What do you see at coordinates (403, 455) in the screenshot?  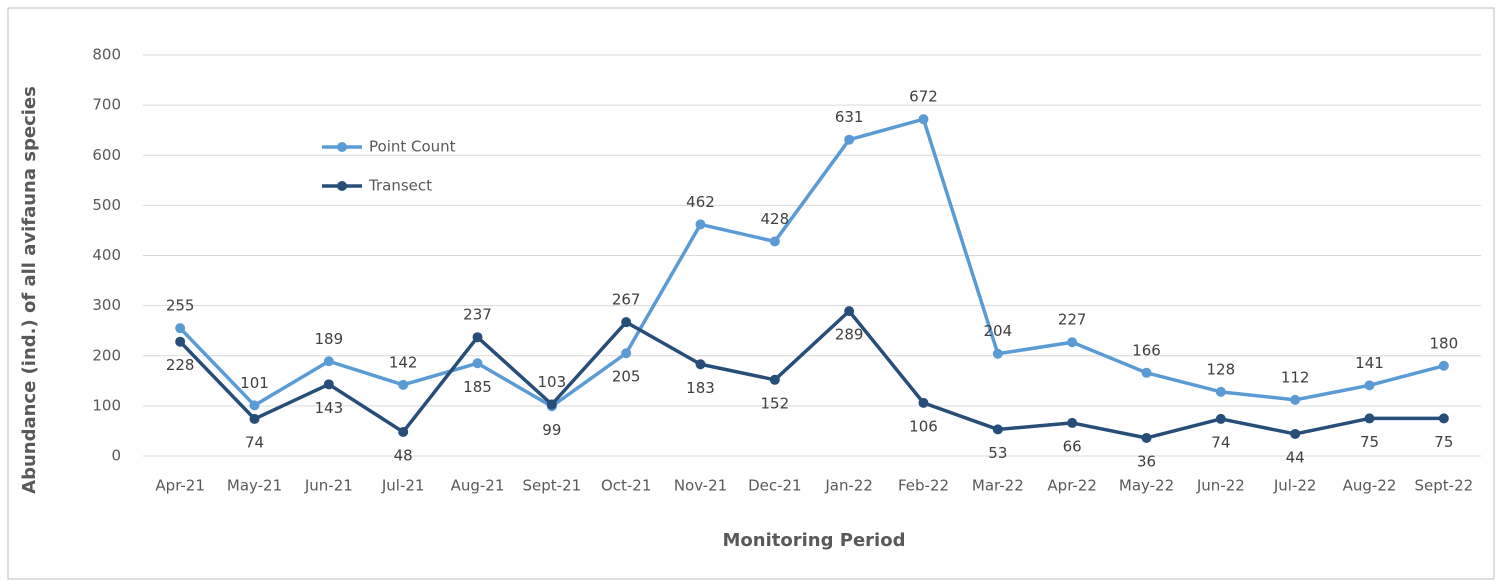 I see `data-label: 48` at bounding box center [403, 455].